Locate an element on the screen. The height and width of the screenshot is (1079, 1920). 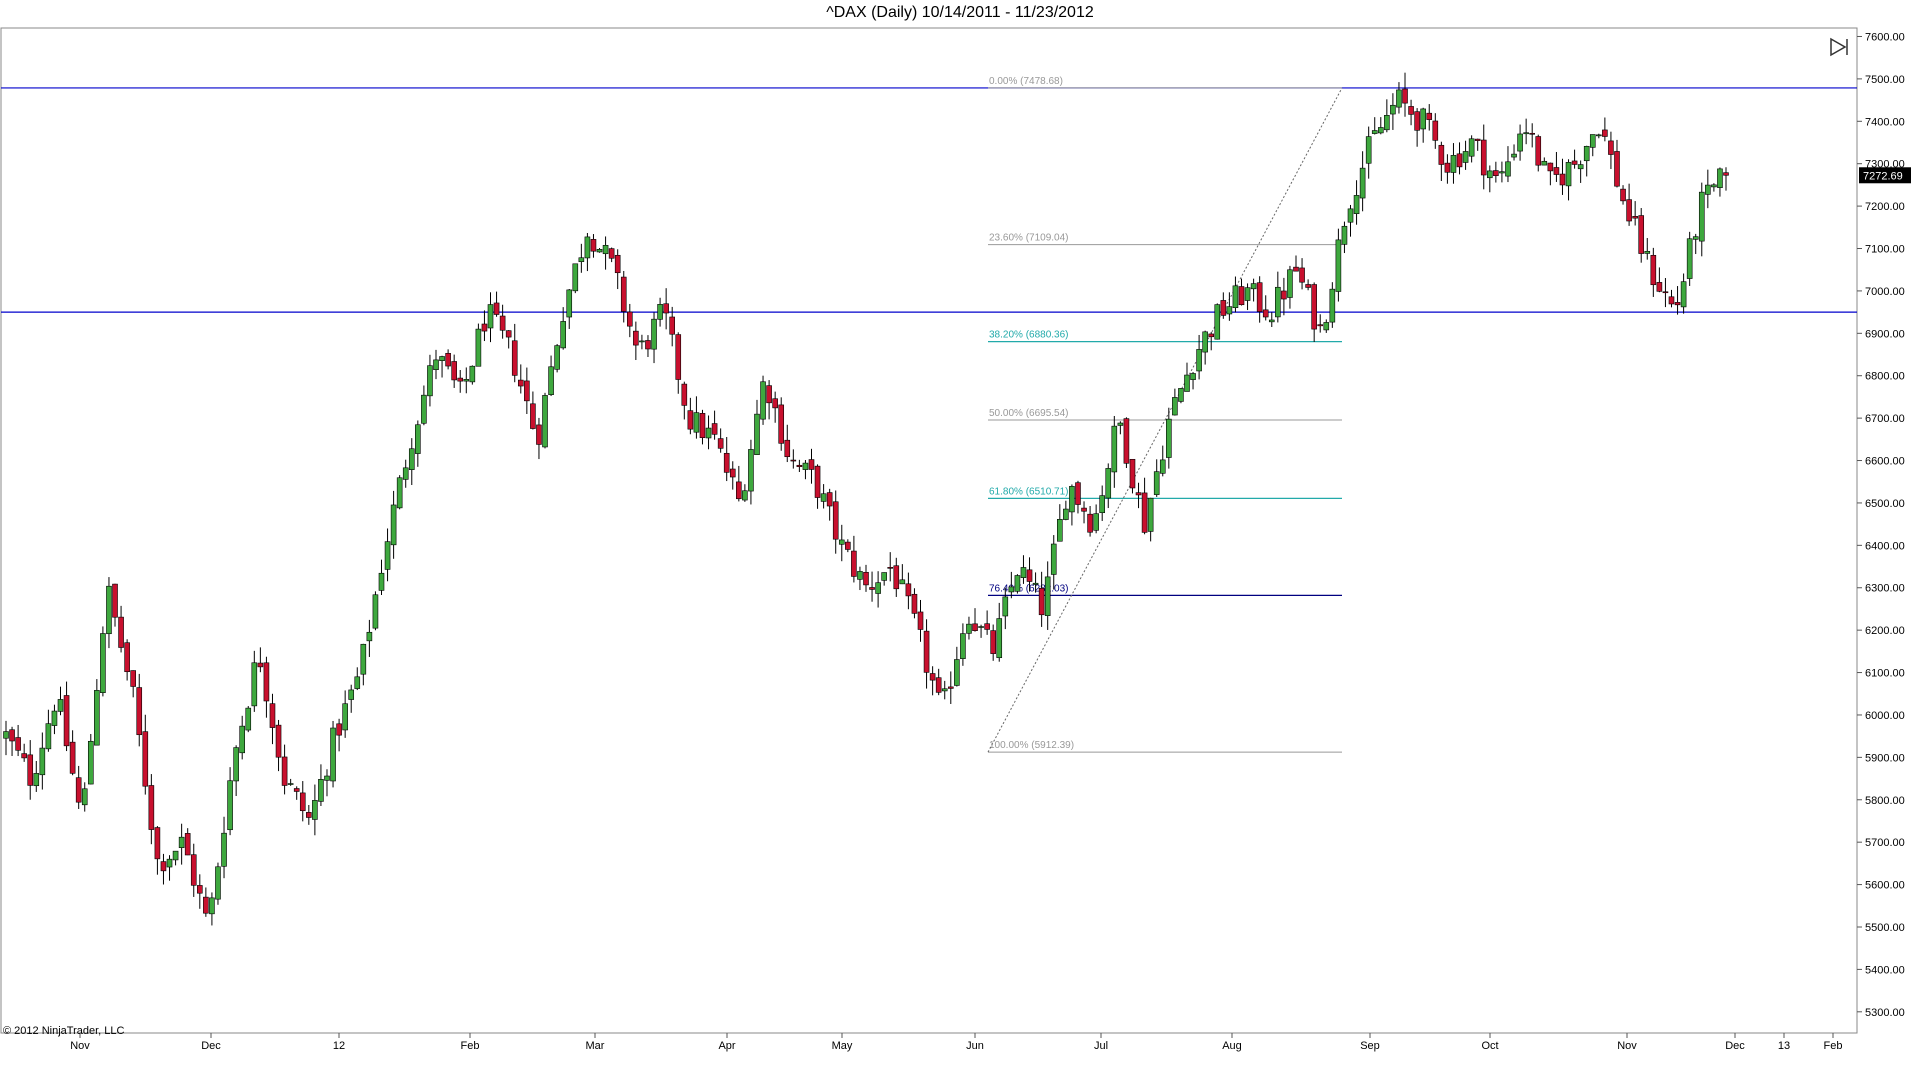
fib-level-label: 61.80% (6510.71) is located at coordinates (1029, 491).